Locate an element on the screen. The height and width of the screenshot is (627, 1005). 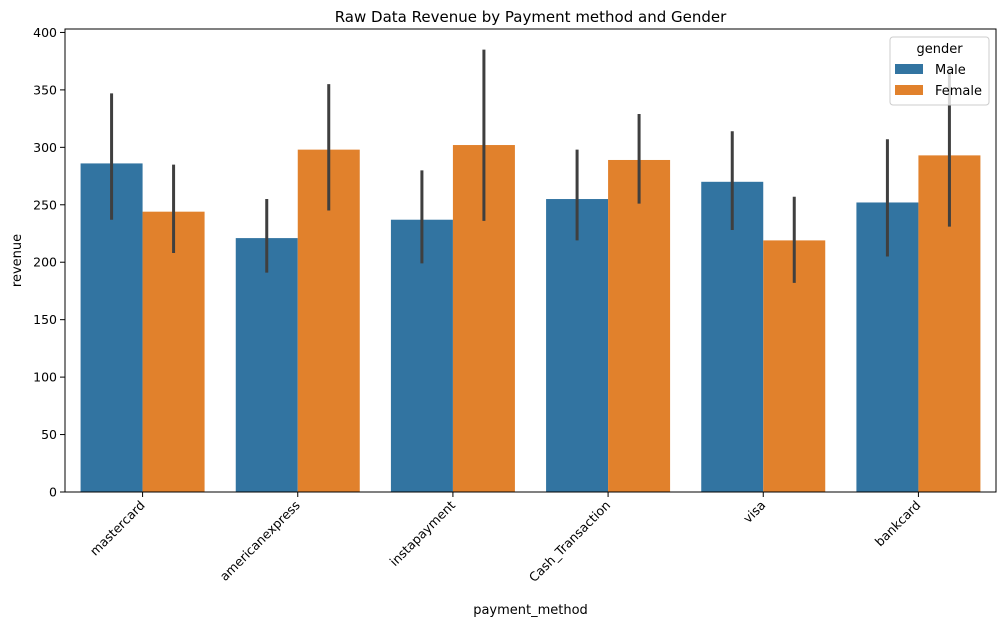
y-tick-label: 0 is located at coordinates (53, 492).